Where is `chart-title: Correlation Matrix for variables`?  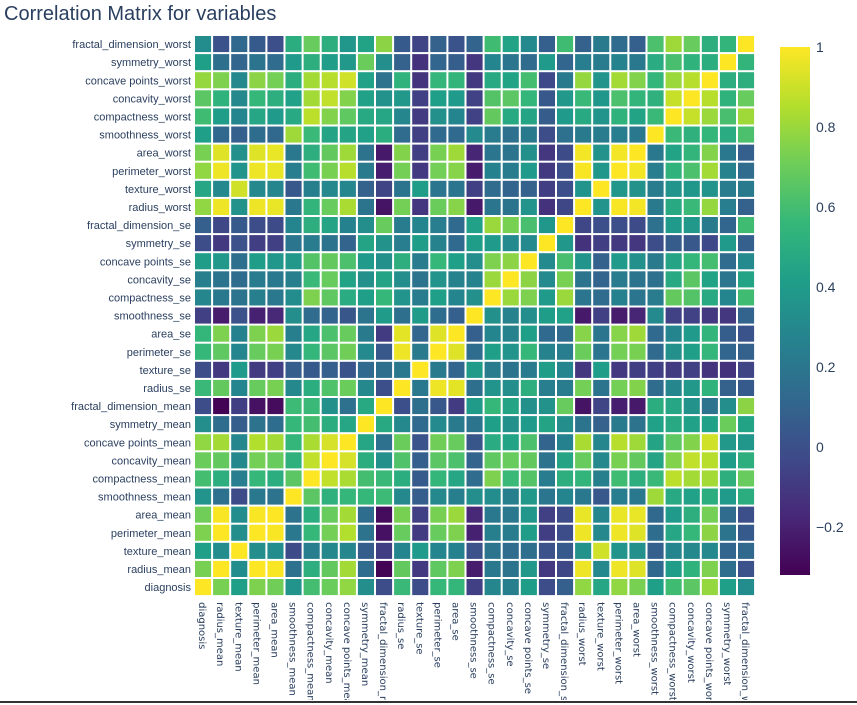
chart-title: Correlation Matrix for variables is located at coordinates (140, 14).